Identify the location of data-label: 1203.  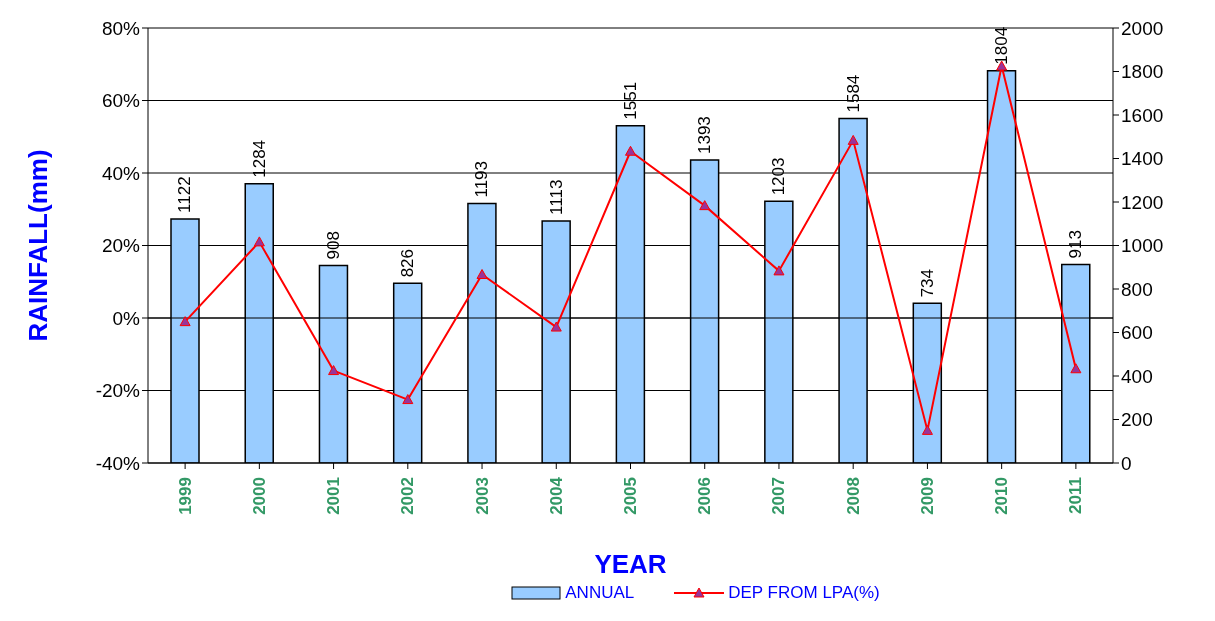
(779, 176).